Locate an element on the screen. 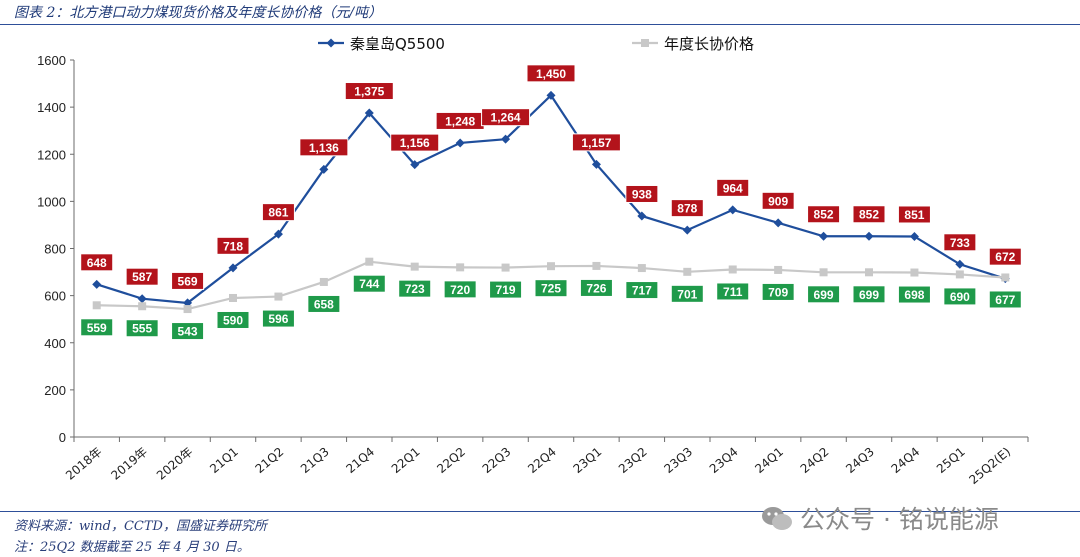  x-tick-label: 22Q3 is located at coordinates (497, 461).